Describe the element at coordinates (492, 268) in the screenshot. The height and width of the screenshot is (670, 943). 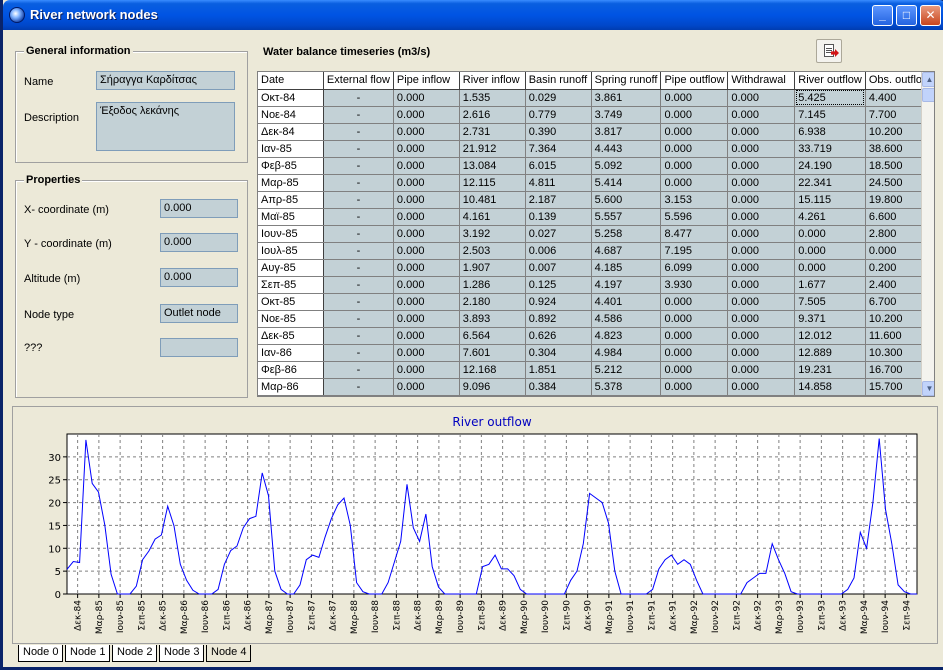
I see `value-cell: 1.907` at that location.